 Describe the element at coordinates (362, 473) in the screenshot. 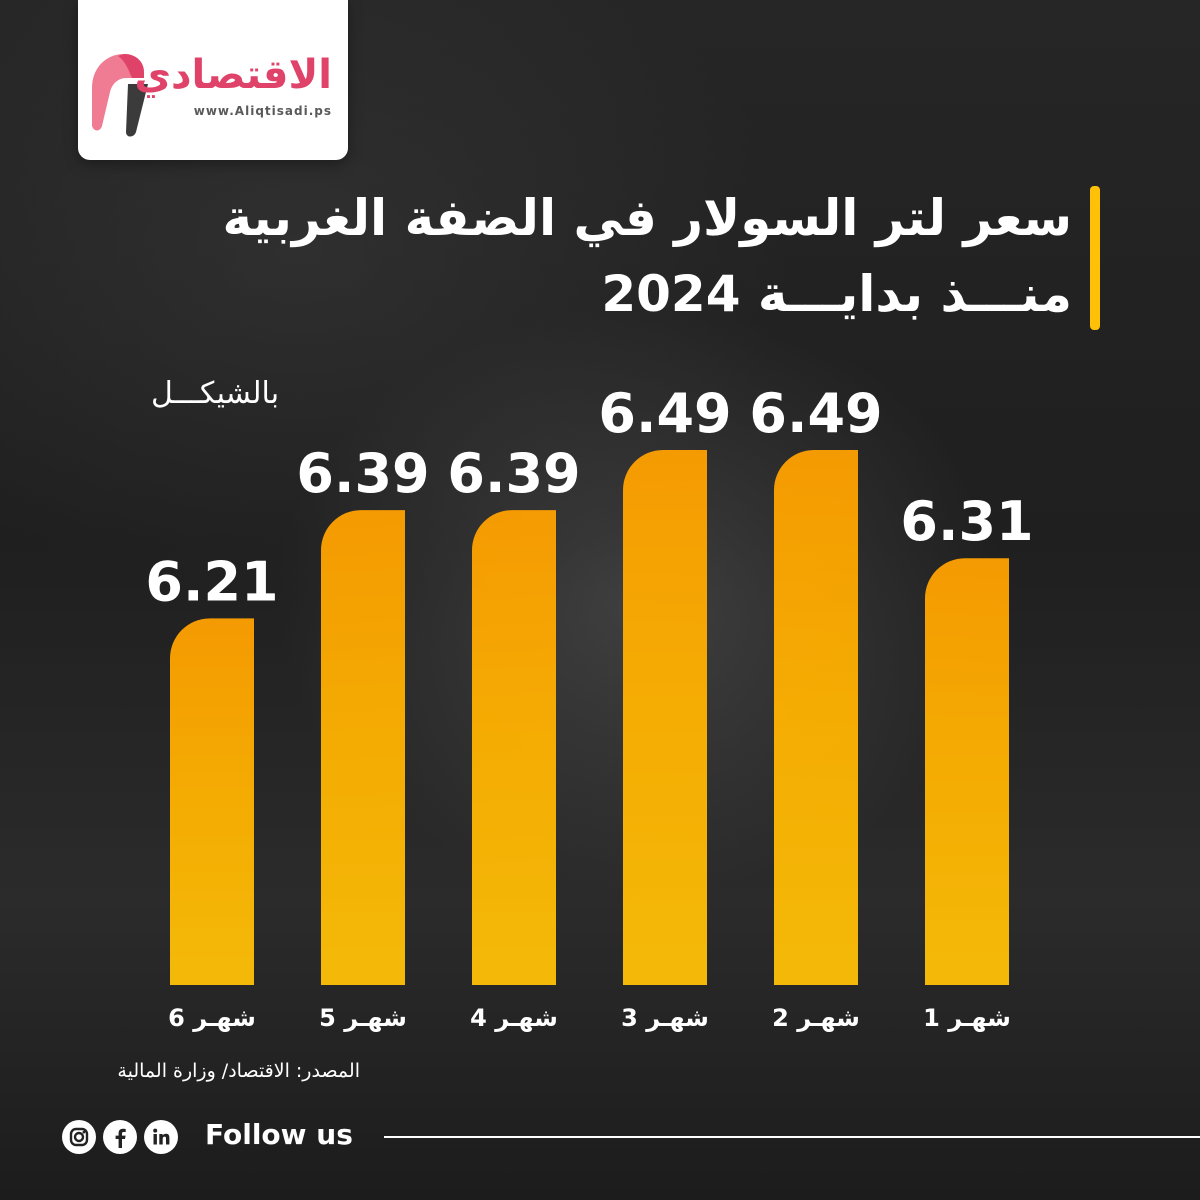

I see `value-label-2: 6.39` at that location.